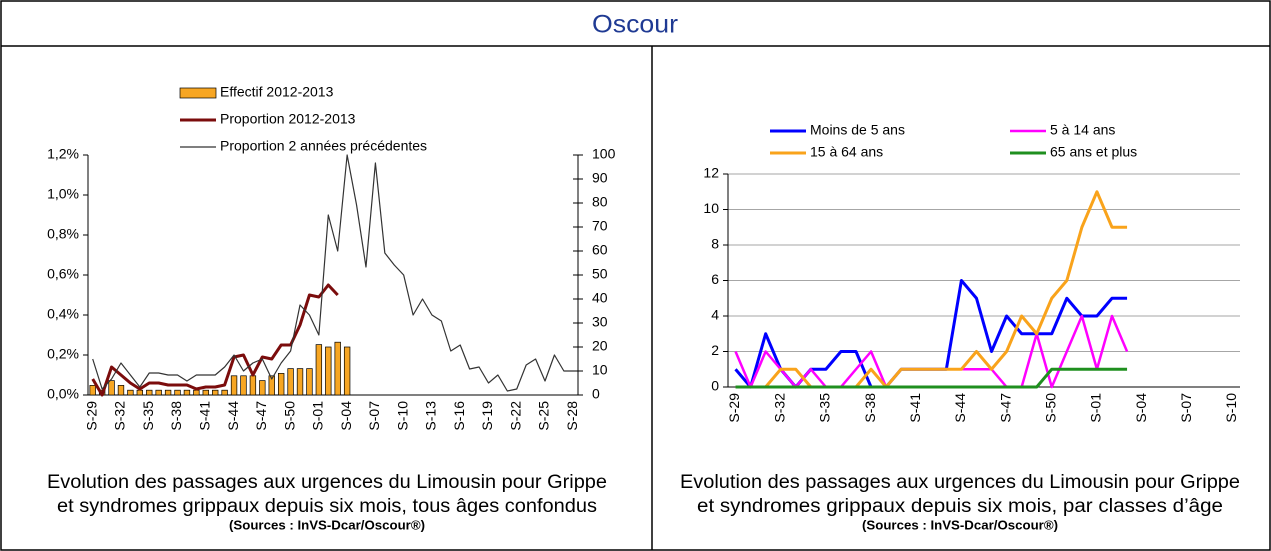 This screenshot has height=551, width=1271. What do you see at coordinates (63, 394) in the screenshot?
I see `y-tick-label: 0,0%` at bounding box center [63, 394].